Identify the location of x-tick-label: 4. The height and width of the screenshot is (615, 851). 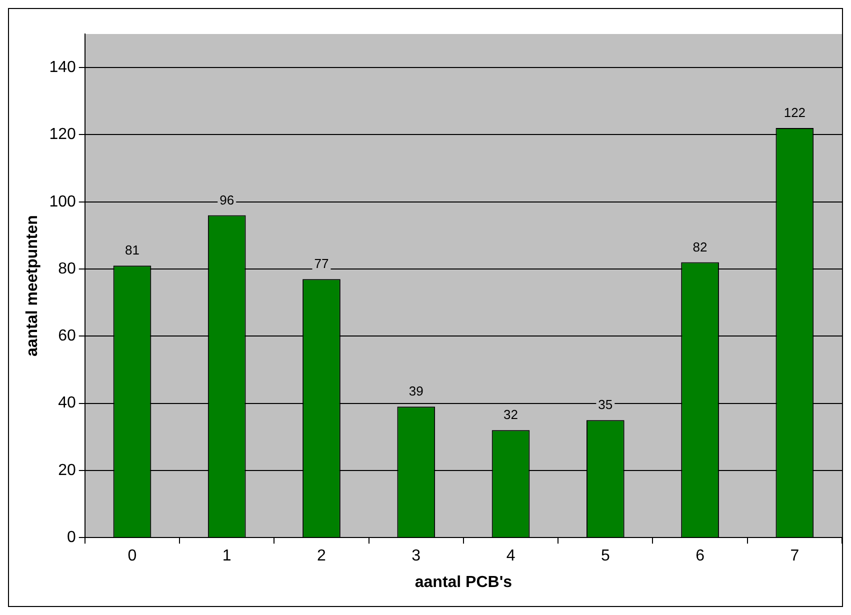
(511, 556).